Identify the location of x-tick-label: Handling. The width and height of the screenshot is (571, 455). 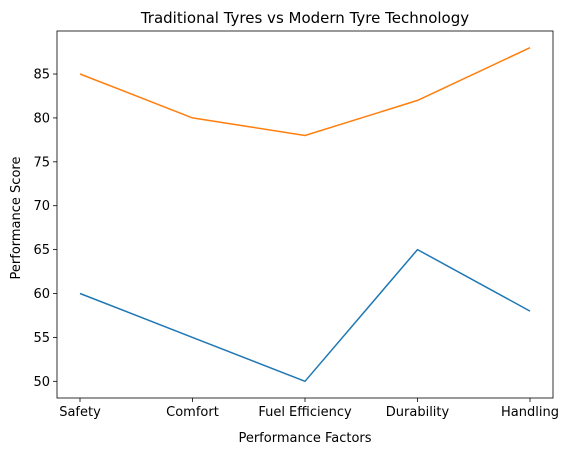
(530, 412).